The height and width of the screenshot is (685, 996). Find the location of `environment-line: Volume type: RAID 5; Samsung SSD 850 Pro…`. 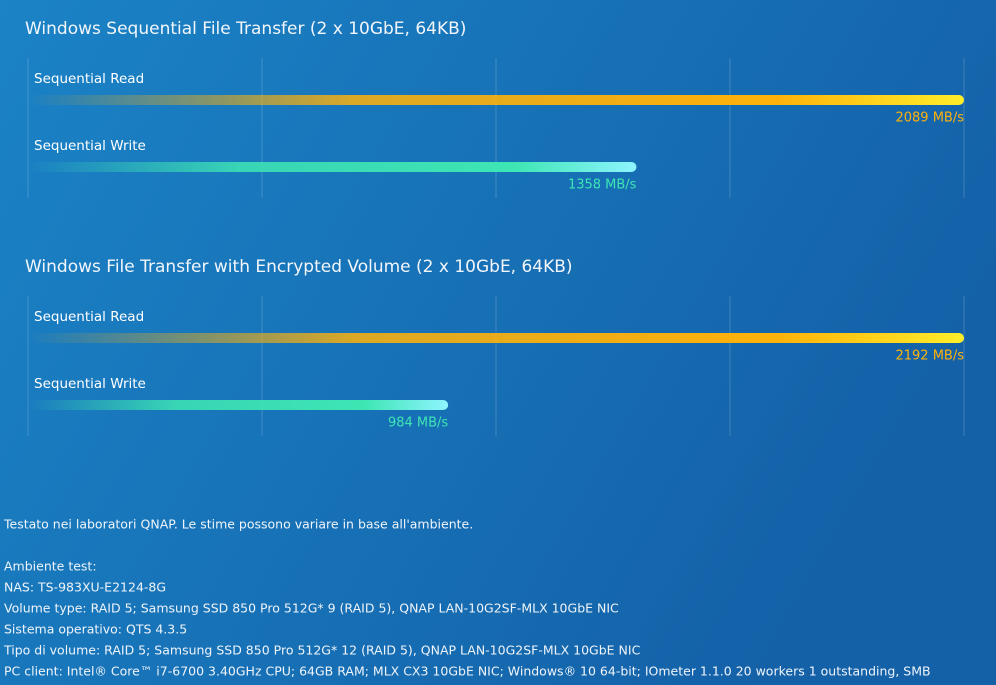

environment-line: Volume type: RAID 5; Samsung SSD 850 Pro… is located at coordinates (311, 608).